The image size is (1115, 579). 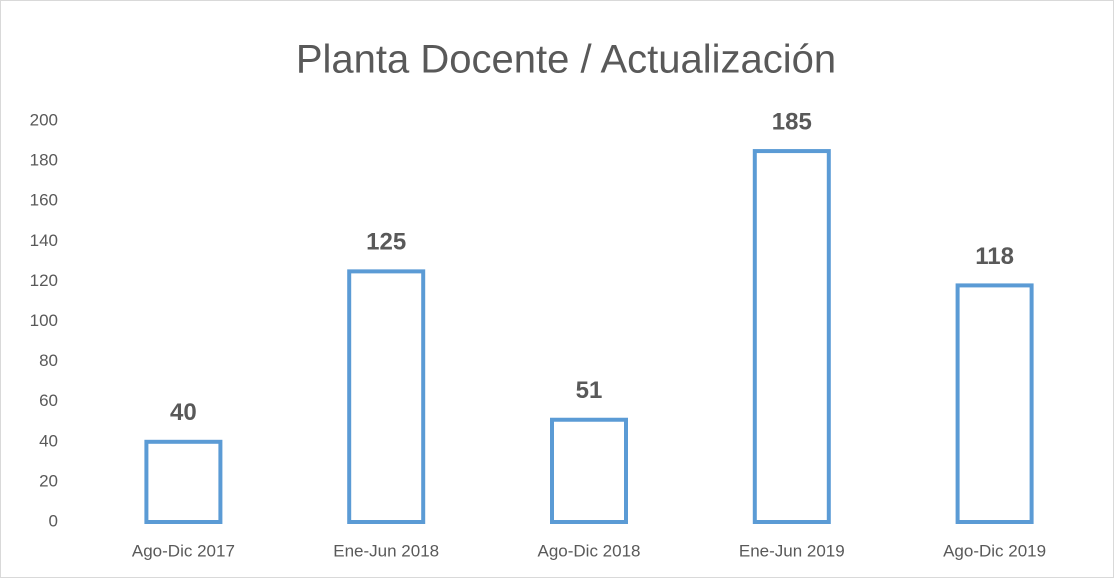 What do you see at coordinates (386, 242) in the screenshot?
I see `data-label: 125` at bounding box center [386, 242].